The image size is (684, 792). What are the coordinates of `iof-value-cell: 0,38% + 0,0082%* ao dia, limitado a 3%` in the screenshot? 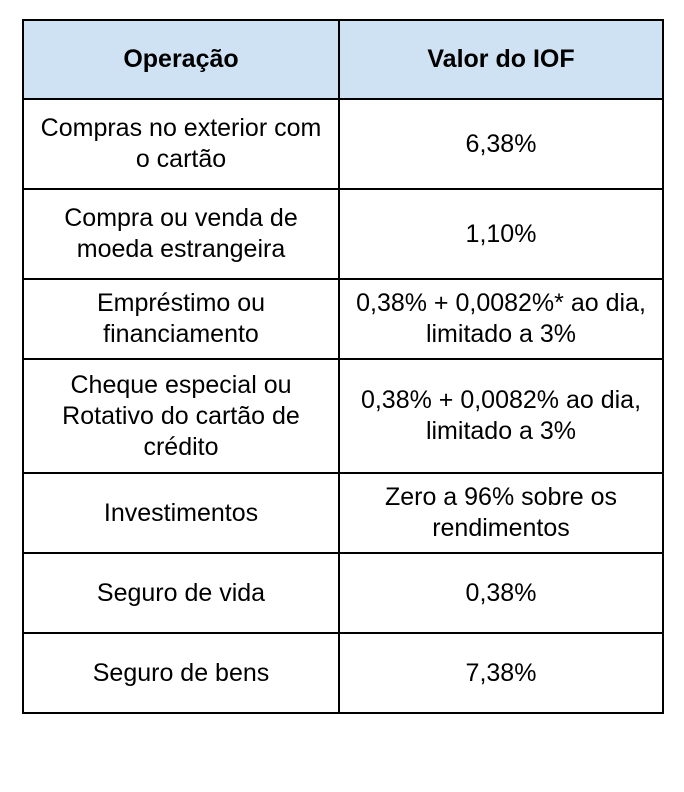 It's located at (501, 319).